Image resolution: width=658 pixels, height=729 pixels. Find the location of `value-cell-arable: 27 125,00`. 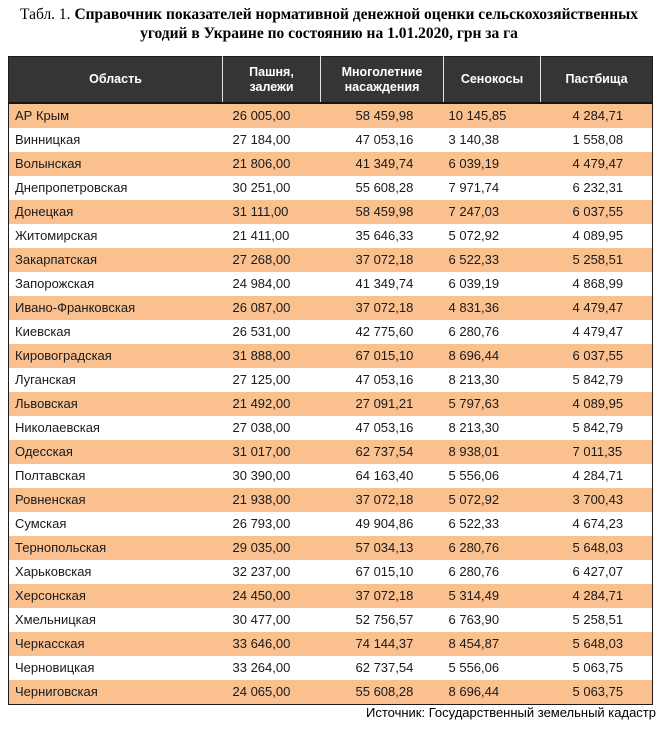

value-cell-arable: 27 125,00 is located at coordinates (261, 379).